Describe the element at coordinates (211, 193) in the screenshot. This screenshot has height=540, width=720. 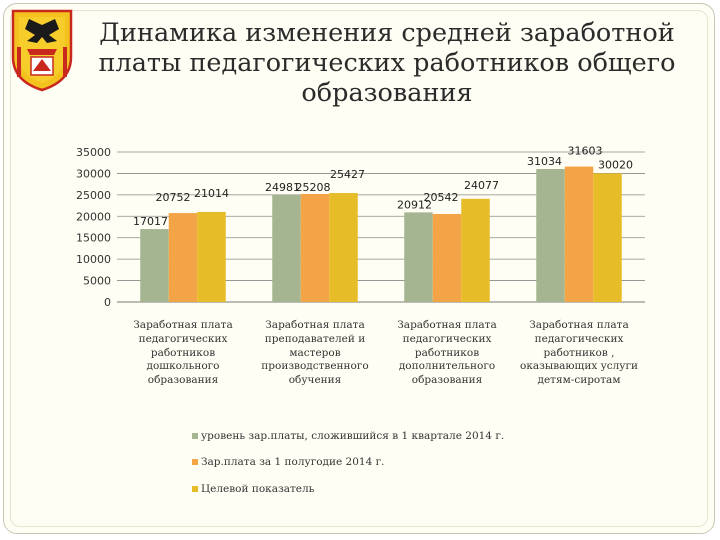
I see `data-label: 21014` at that location.